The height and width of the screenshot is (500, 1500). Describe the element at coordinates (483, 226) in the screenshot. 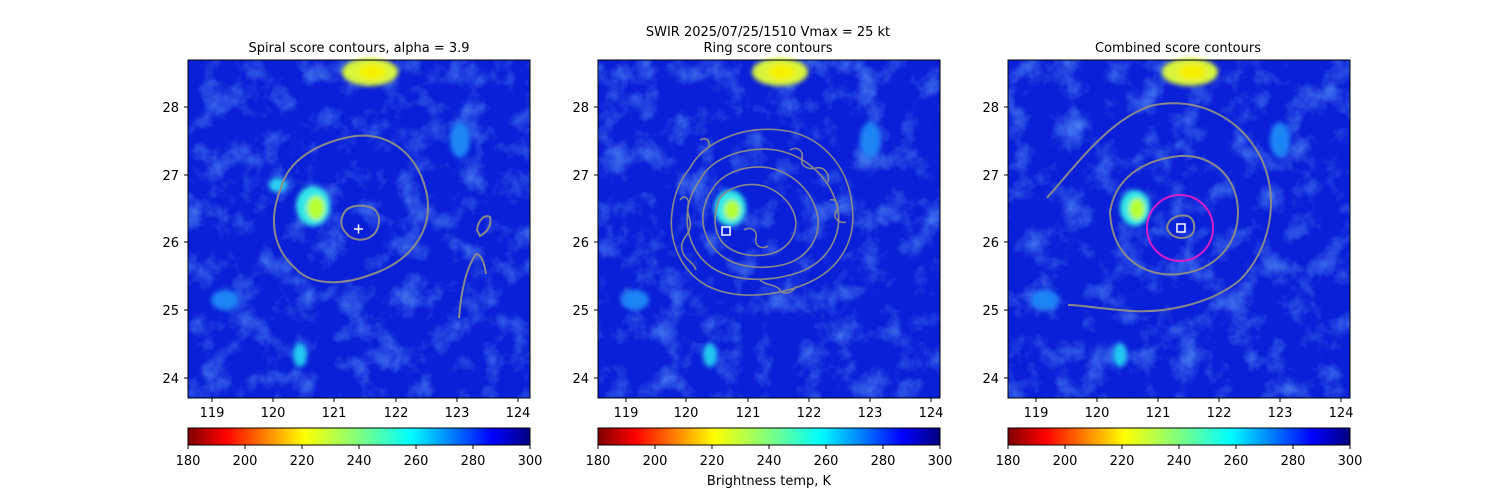

I see `contour-east-blob` at that location.